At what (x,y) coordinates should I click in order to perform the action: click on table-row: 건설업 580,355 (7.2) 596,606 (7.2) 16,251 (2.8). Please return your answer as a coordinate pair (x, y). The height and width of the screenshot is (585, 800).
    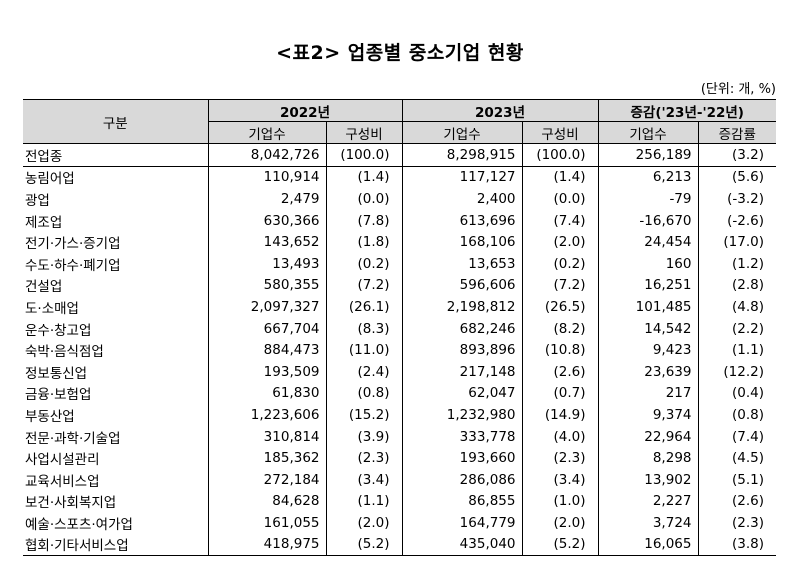
    Looking at the image, I should click on (399, 285).